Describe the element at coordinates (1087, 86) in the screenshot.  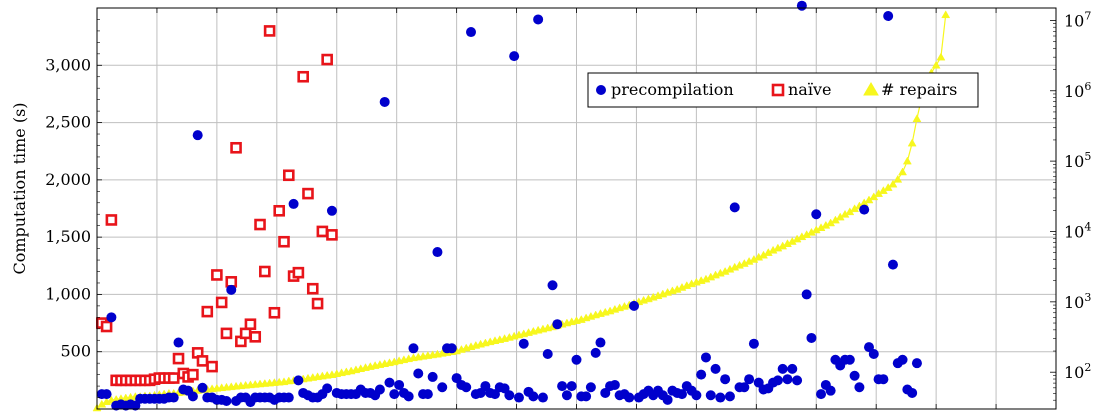
I see `tick-exponent: 6` at that location.